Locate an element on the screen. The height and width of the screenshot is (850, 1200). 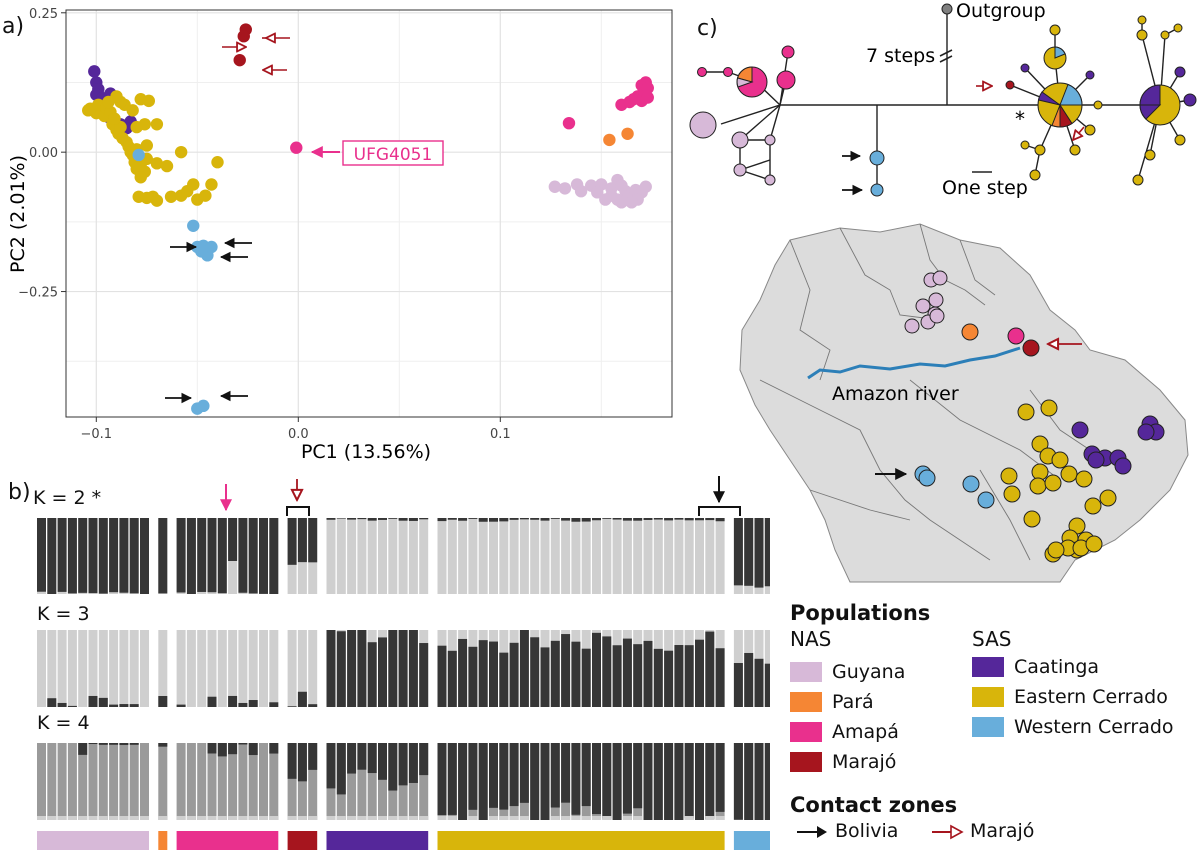
k3-label: K = 3 is located at coordinates (63, 614).